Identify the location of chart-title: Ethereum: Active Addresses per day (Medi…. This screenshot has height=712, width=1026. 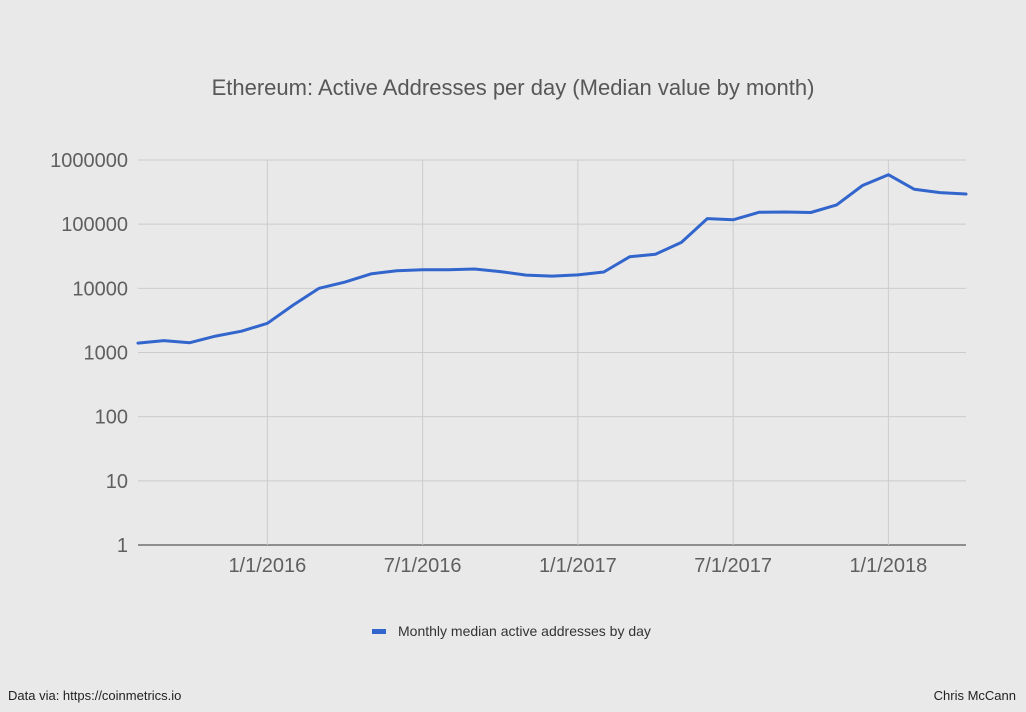
(513, 87).